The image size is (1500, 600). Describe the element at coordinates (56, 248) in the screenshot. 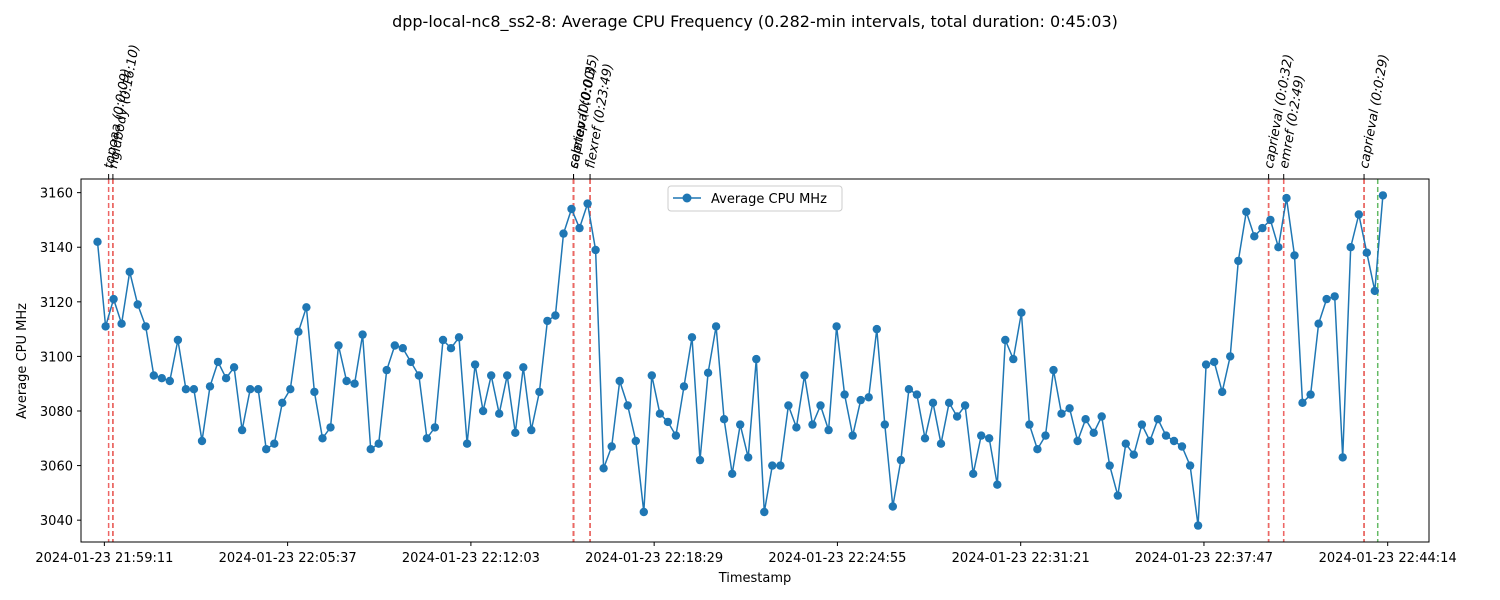

I see `y-tick-label: 3140` at that location.